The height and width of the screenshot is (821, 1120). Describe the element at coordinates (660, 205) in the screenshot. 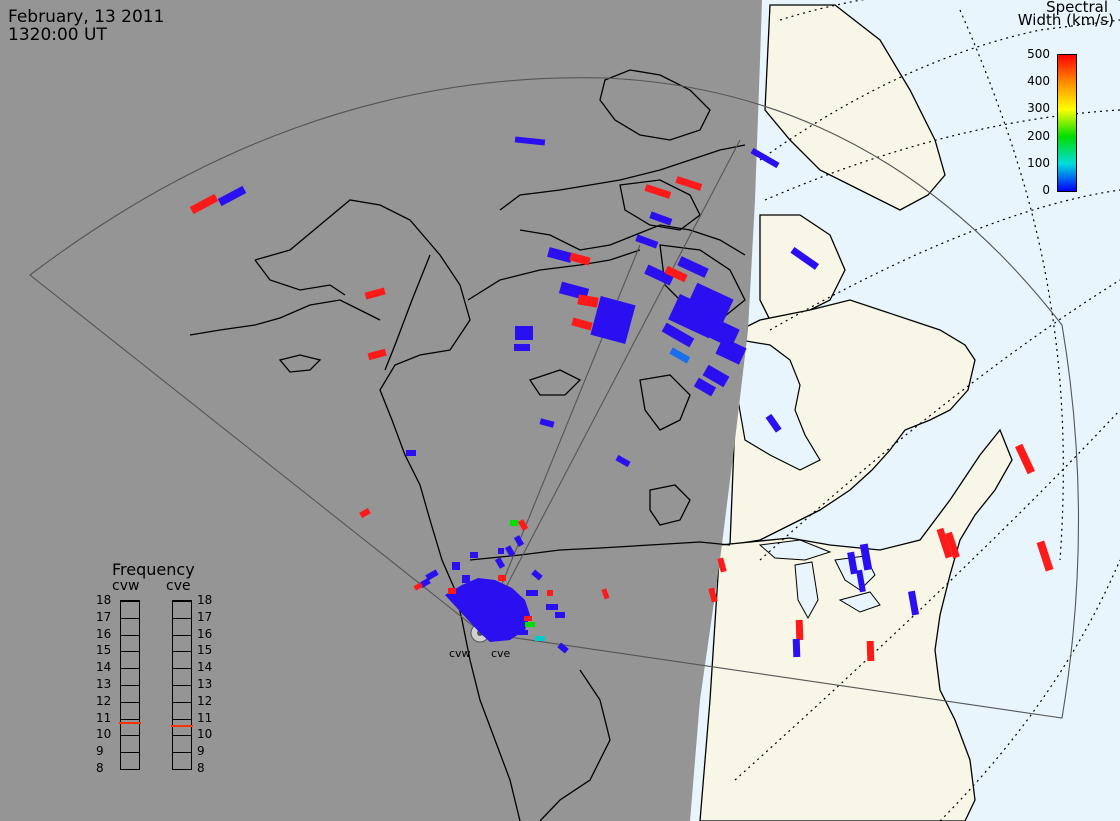

I see `victoria-island` at that location.